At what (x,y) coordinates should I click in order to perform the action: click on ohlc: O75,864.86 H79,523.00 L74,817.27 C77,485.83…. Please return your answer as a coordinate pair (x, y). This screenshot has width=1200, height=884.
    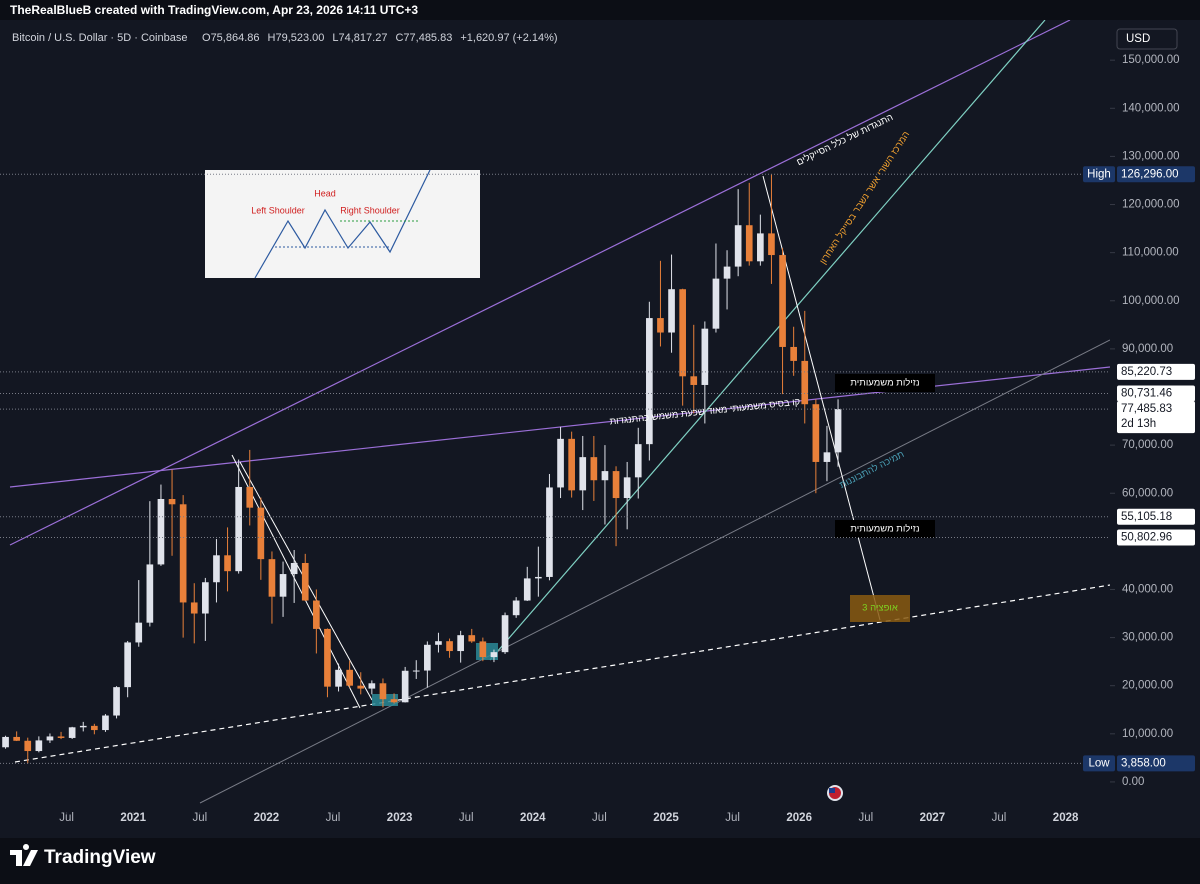
    Looking at the image, I should click on (380, 38).